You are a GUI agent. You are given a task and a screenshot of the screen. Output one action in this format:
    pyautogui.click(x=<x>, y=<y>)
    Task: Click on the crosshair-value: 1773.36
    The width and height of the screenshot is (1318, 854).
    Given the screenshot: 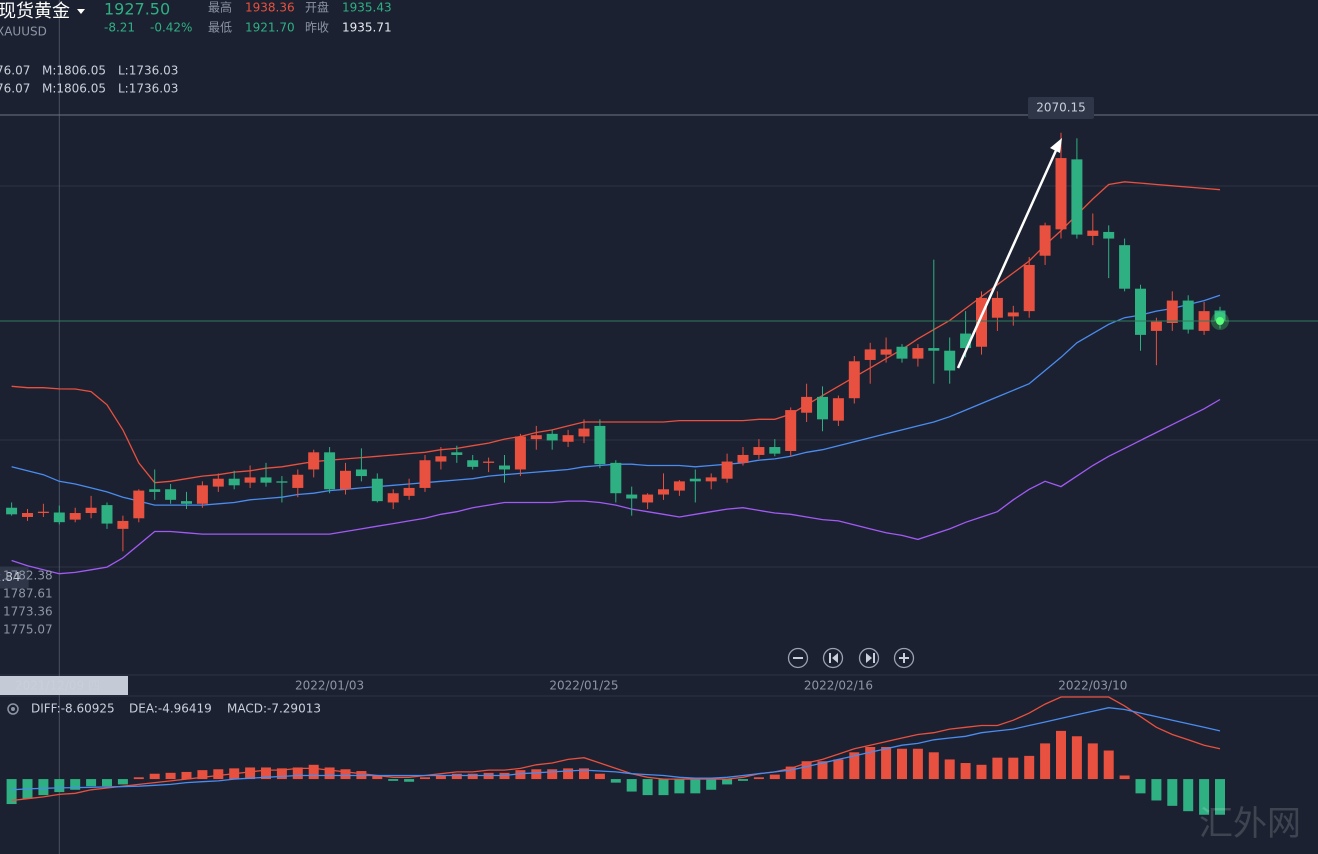 What is the action you would take?
    pyautogui.click(x=28, y=612)
    